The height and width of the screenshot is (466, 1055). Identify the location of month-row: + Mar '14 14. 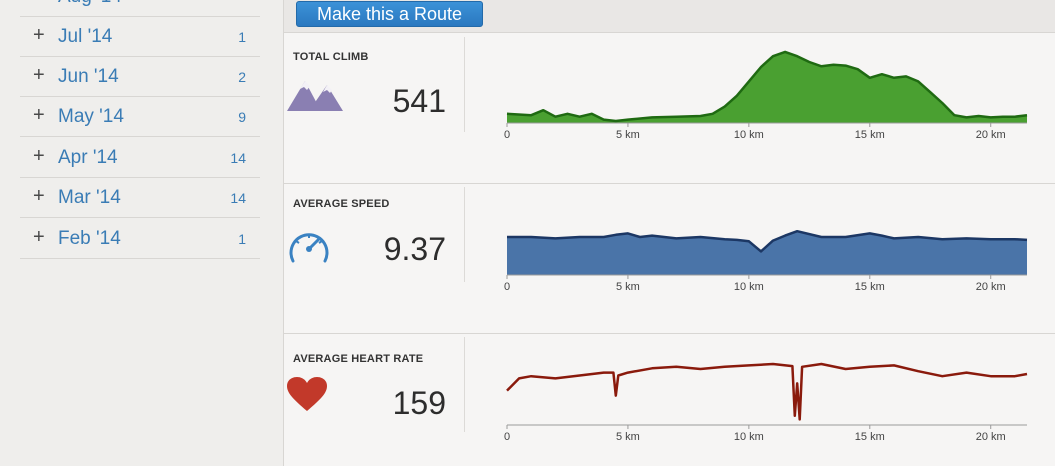
(140, 198).